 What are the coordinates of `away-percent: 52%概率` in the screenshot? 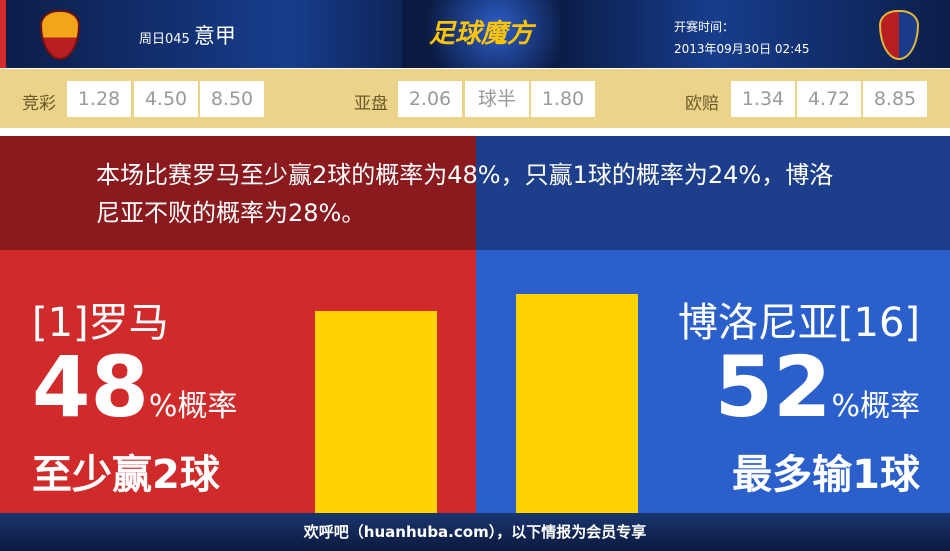 It's located at (817, 387).